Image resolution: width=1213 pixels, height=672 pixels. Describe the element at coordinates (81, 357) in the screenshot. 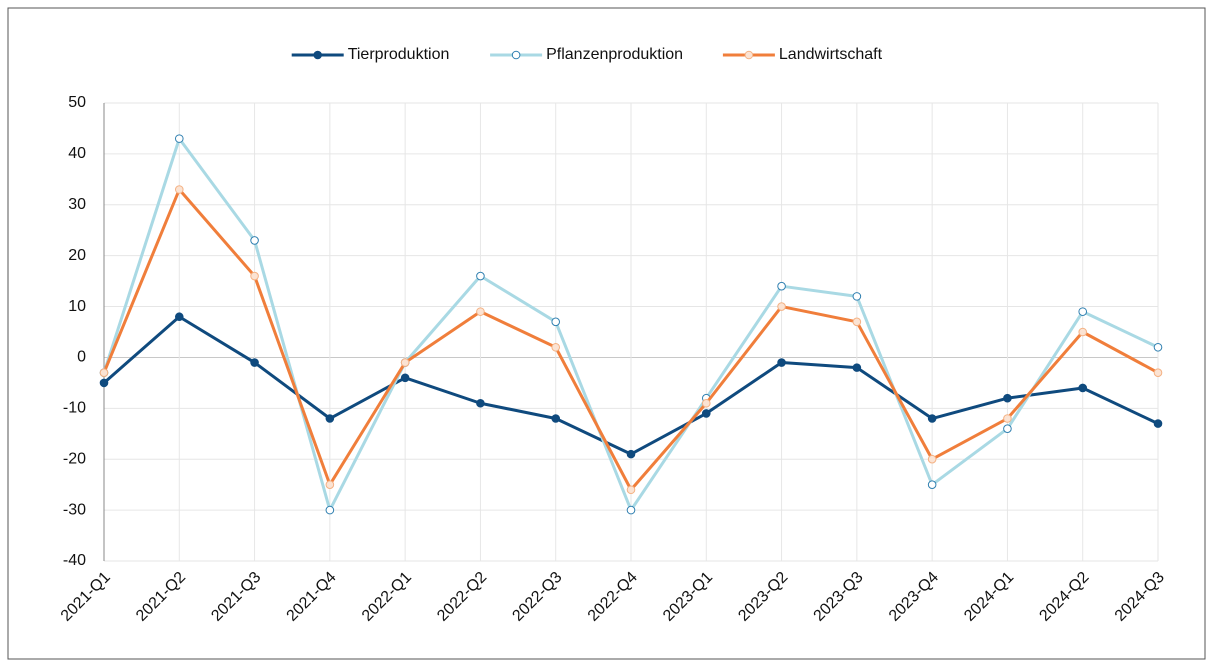

I see `y-tick-label: 0` at that location.